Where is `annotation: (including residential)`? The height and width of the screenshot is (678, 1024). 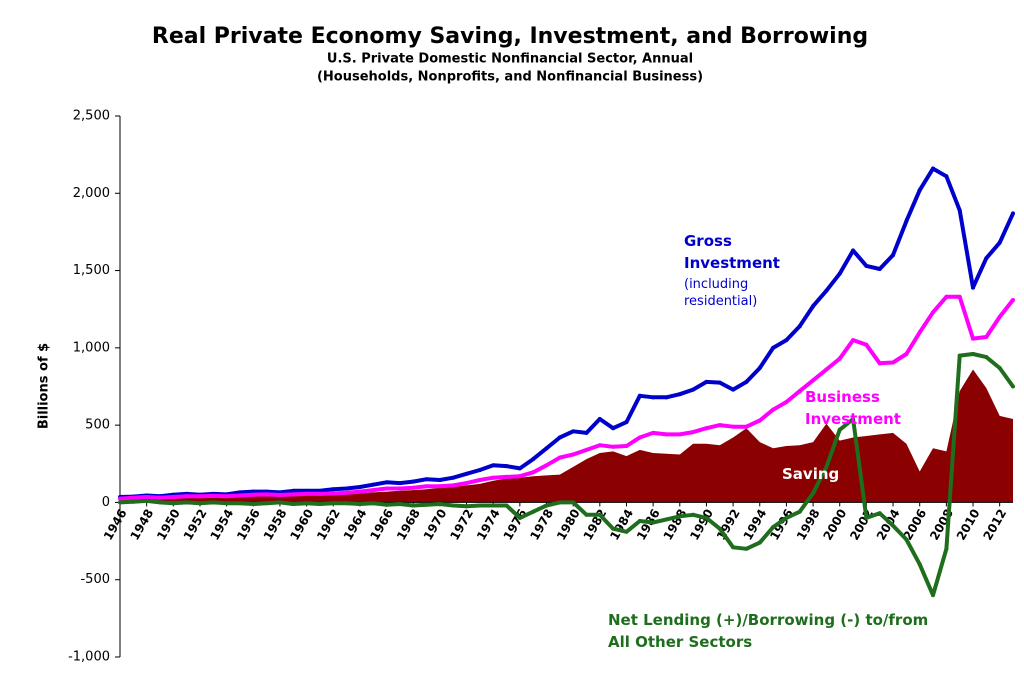 annotation: (including residential) is located at coordinates (721, 293).